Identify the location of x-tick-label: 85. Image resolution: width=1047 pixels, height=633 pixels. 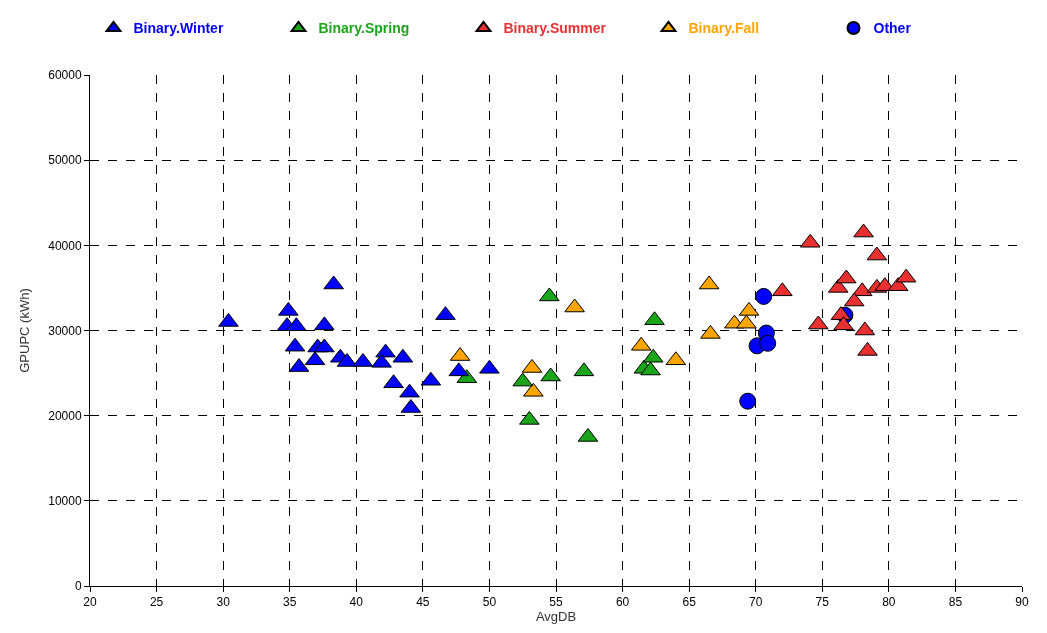
(955, 602).